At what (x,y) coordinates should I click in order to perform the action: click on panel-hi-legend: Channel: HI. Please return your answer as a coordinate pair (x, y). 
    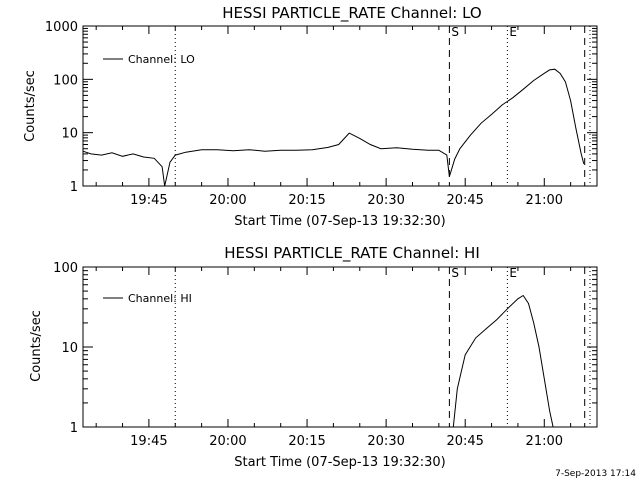
    Looking at the image, I should click on (147, 298).